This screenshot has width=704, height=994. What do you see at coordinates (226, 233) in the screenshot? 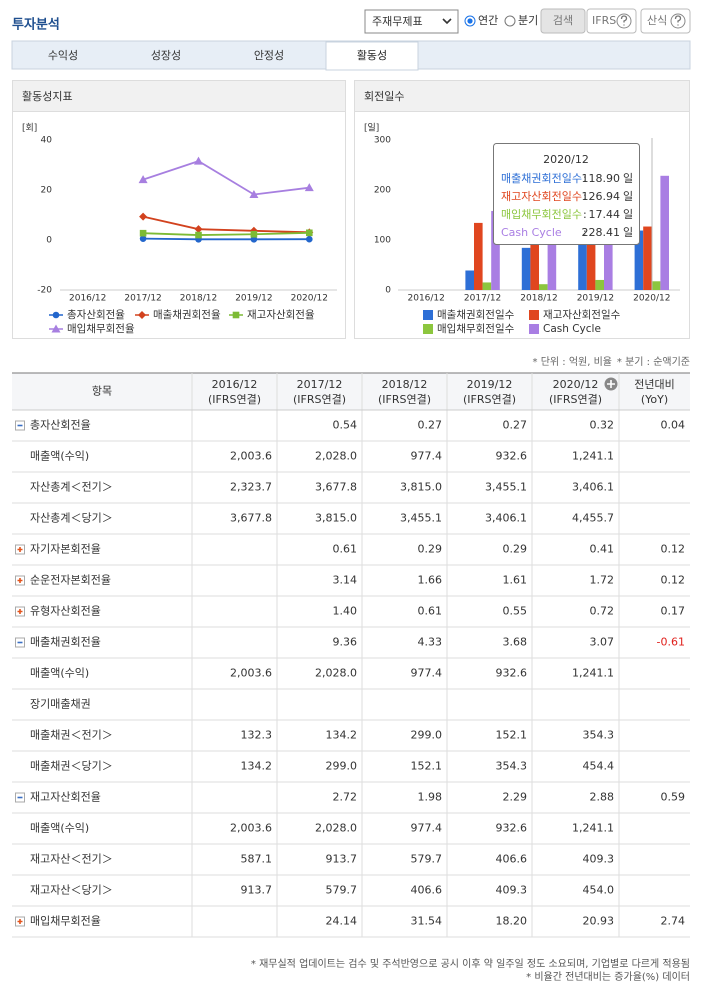
I see `series-line` at bounding box center [226, 233].